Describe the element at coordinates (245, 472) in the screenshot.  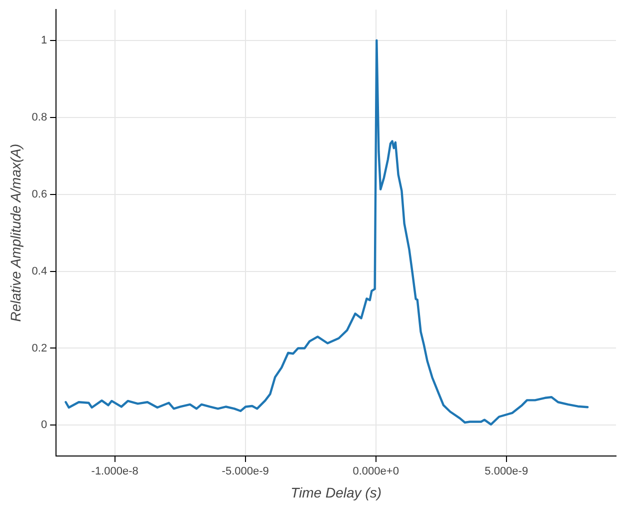
I see `x-tick-label: -5.000e-9` at that location.